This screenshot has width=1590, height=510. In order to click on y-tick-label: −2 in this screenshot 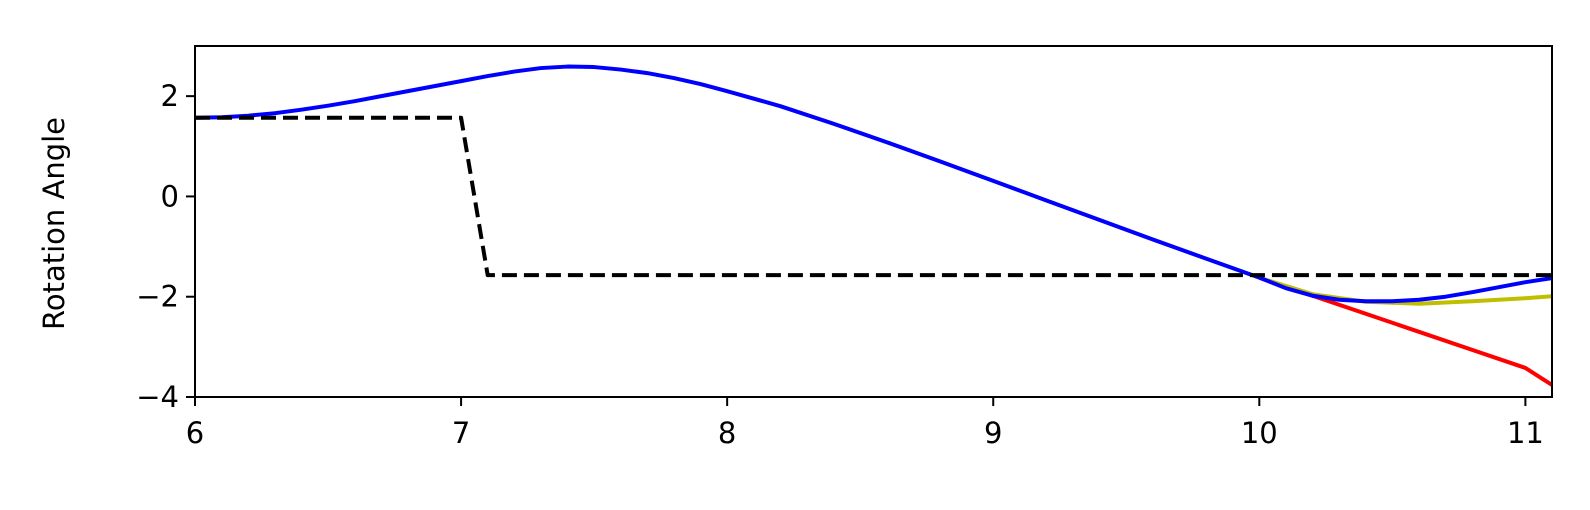, I will do `click(157, 297)`.